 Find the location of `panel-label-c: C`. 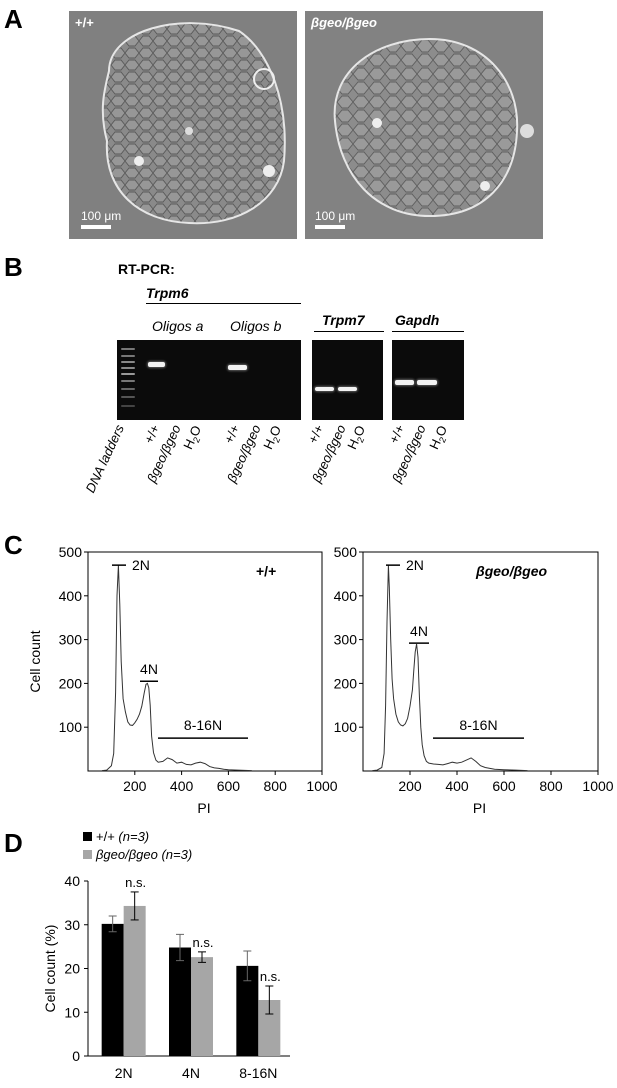

panel-label-c: C is located at coordinates (13, 545).